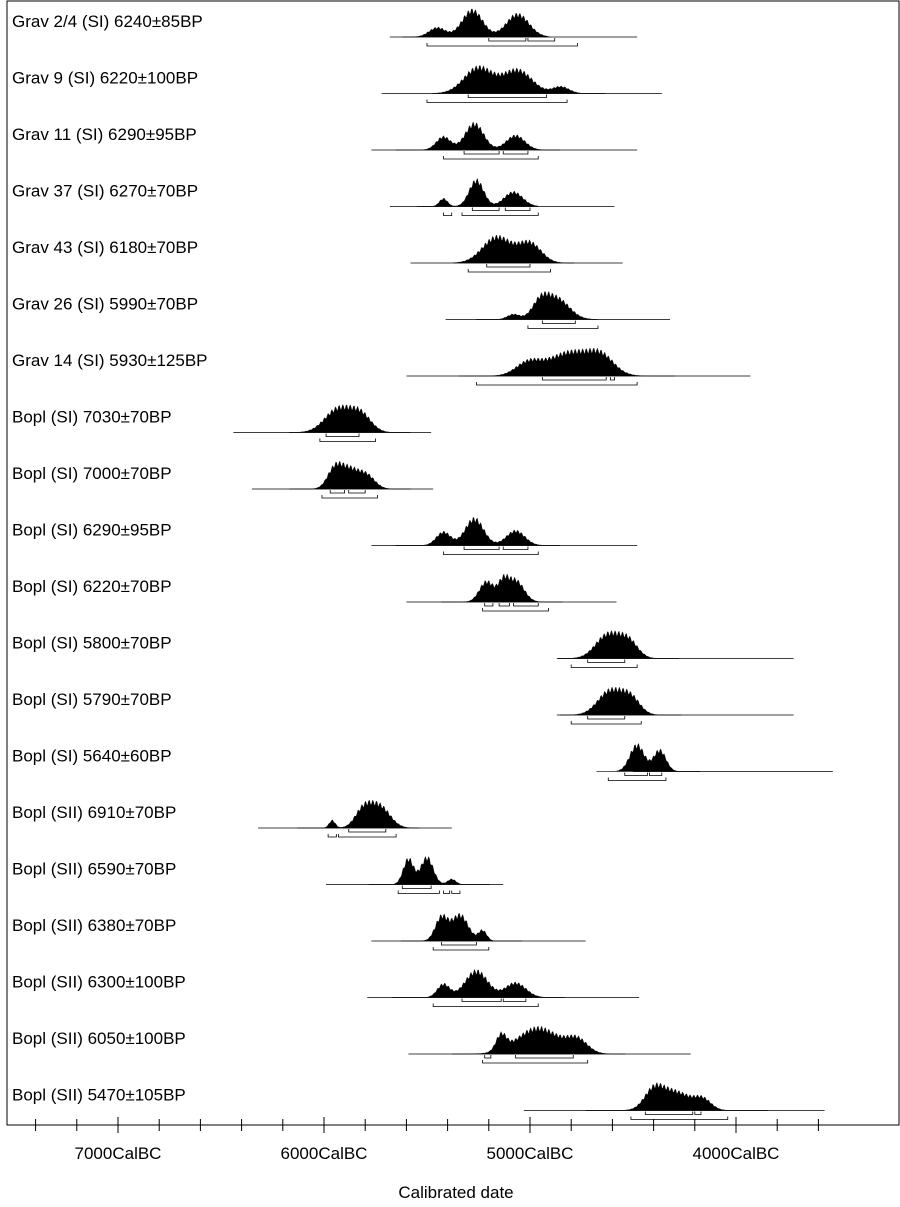 The image size is (900, 1207). I want to click on sample-row: Bopl (SII) 6380±70BP, so click(299, 931).